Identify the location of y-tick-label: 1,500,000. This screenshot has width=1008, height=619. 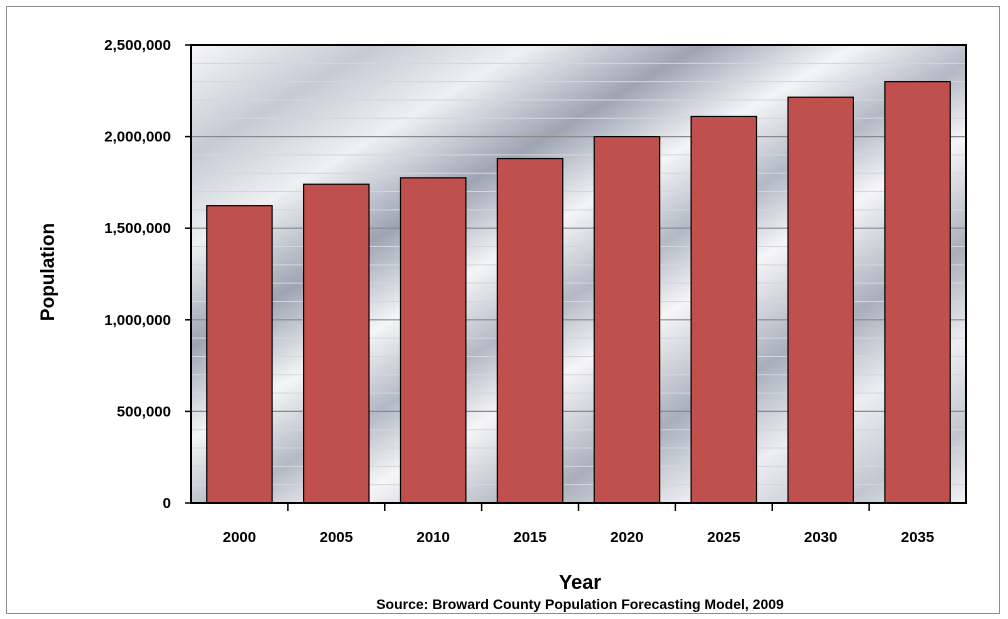
(137, 228).